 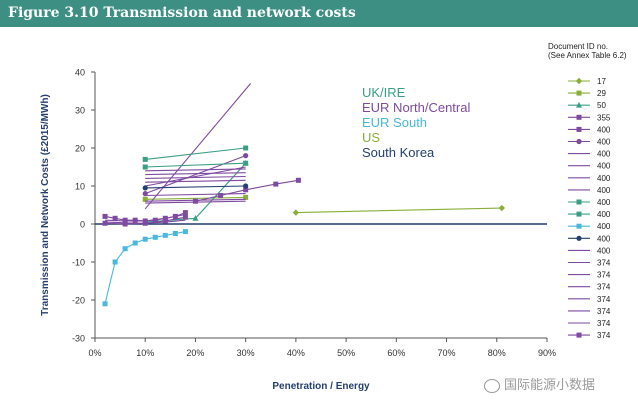 I want to click on legend-entry: 50, so click(x=601, y=105).